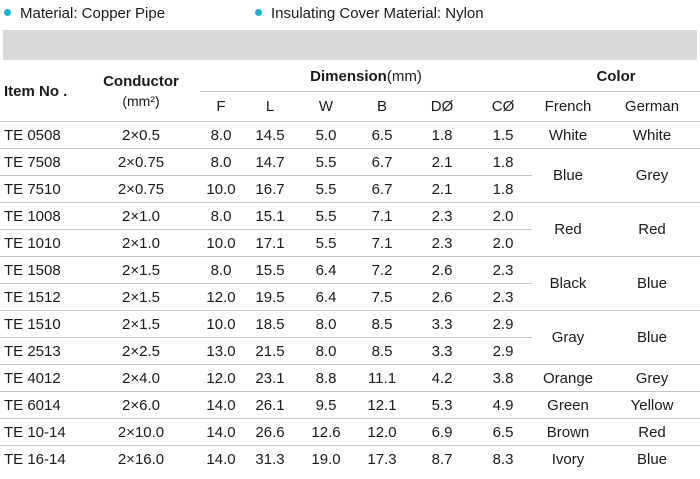 This screenshot has height=479, width=700. Describe the element at coordinates (382, 378) in the screenshot. I see `cell-b: 11.1` at that location.